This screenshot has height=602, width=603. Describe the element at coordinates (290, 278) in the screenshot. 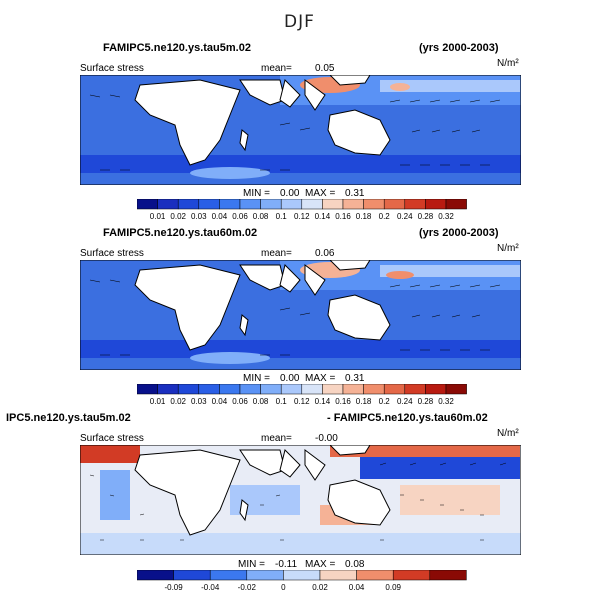

I see `panel2-land-india` at that location.